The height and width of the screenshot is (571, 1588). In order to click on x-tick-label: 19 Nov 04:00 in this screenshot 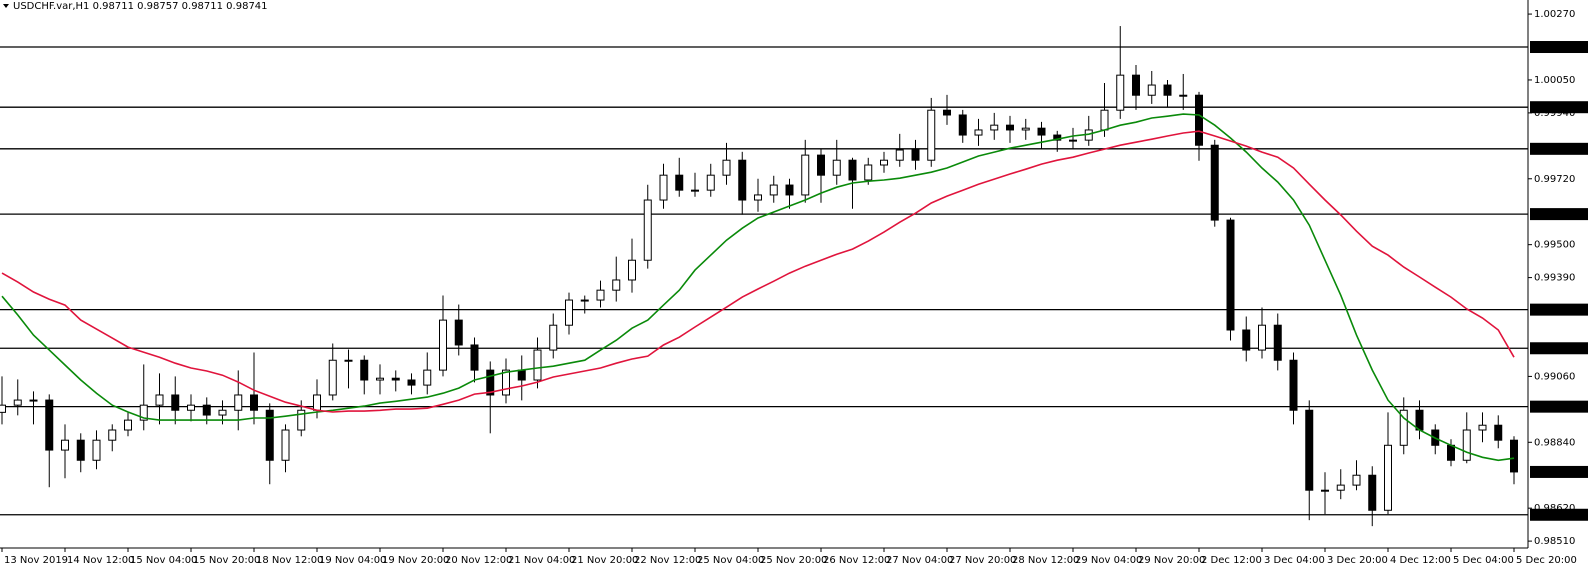, I will do `click(352, 560)`.